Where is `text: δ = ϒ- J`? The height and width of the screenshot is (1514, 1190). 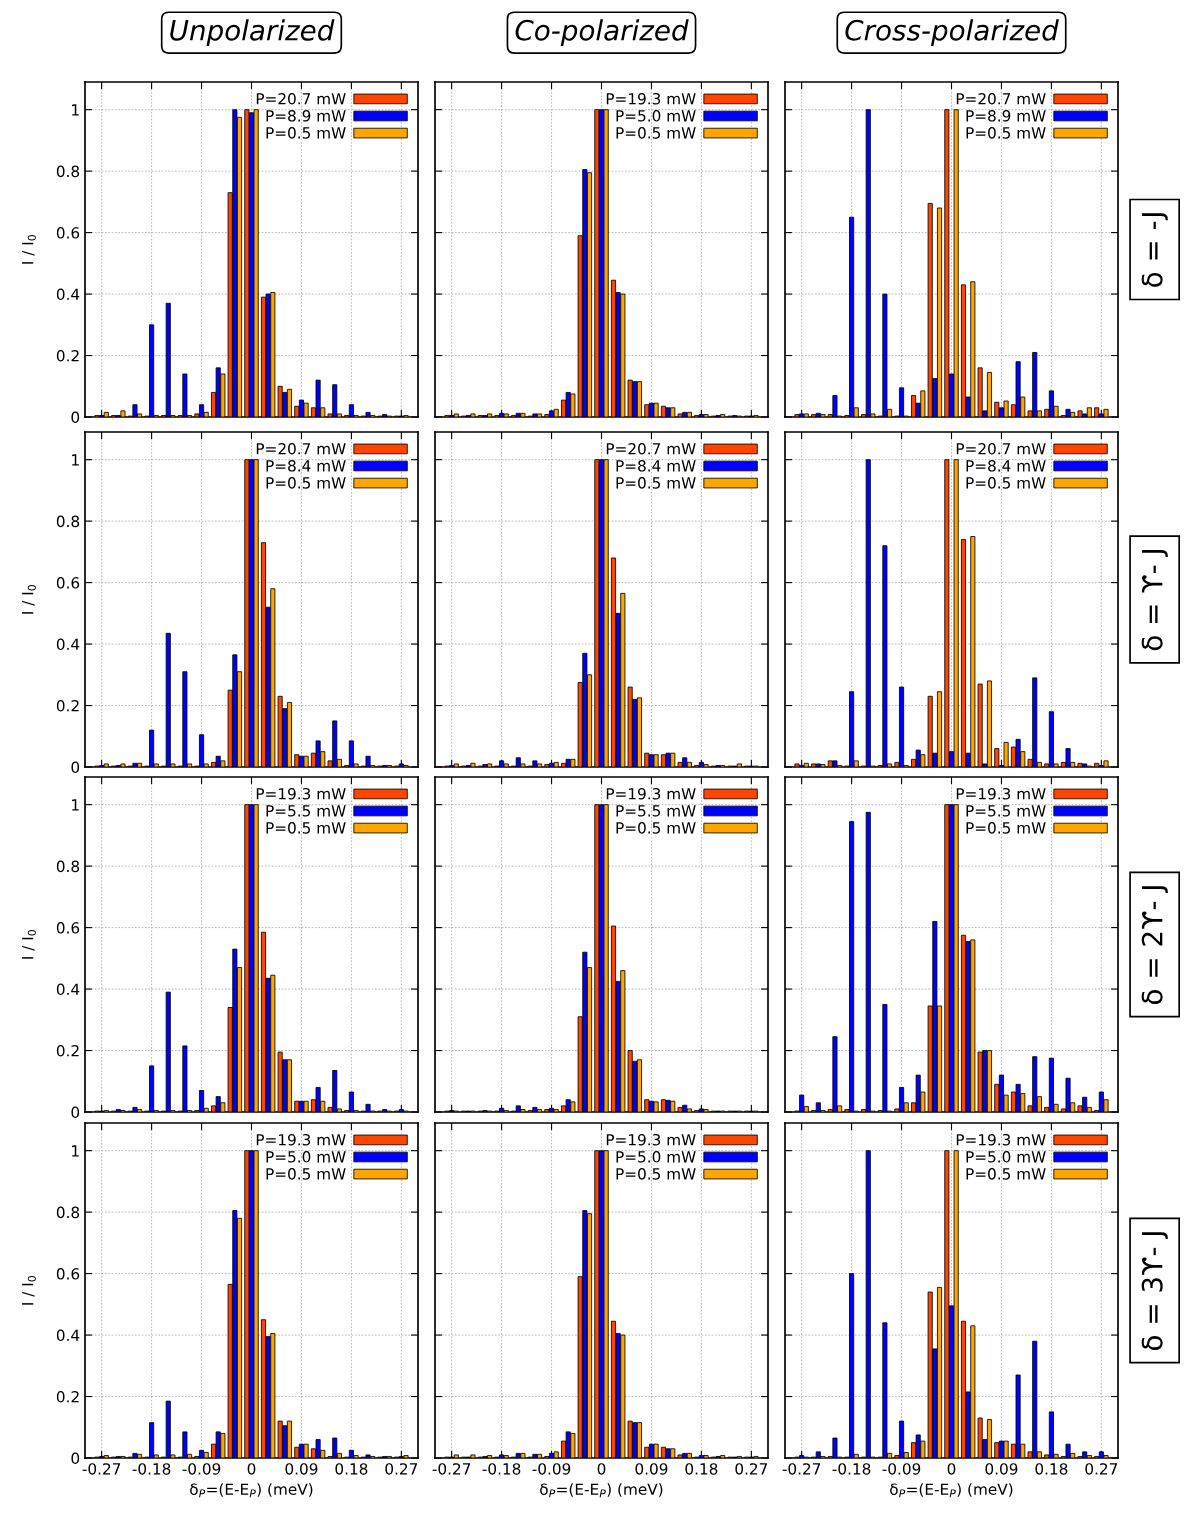
text: δ = ϒ- J is located at coordinates (1154, 600).